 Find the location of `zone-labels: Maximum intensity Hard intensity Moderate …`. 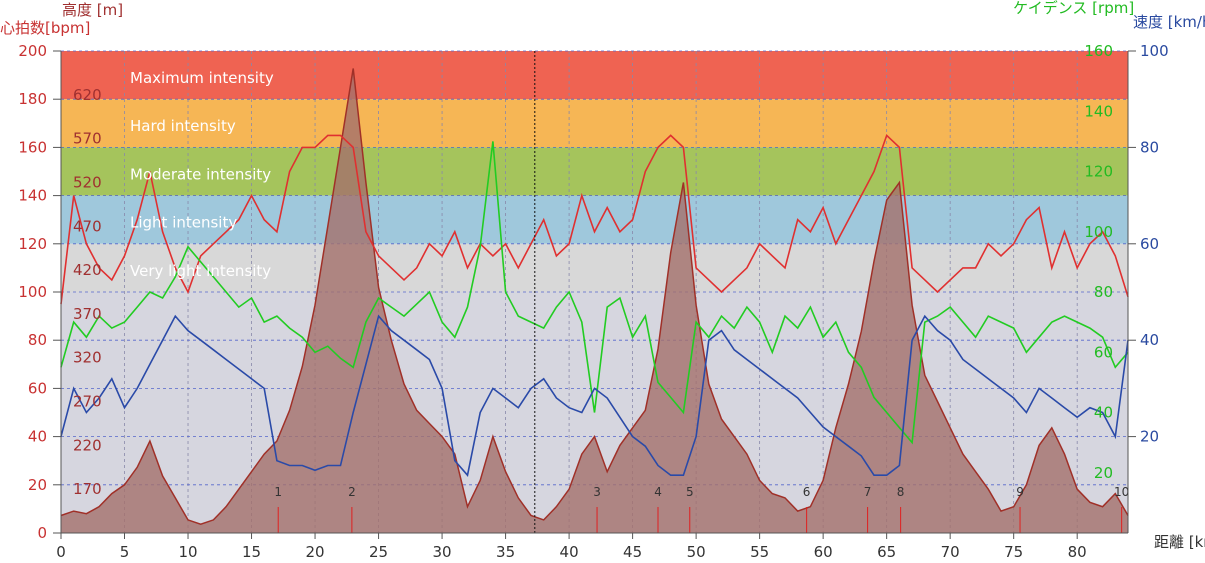

zone-labels: Maximum intensity Hard intensity Moderate … is located at coordinates (202, 174).